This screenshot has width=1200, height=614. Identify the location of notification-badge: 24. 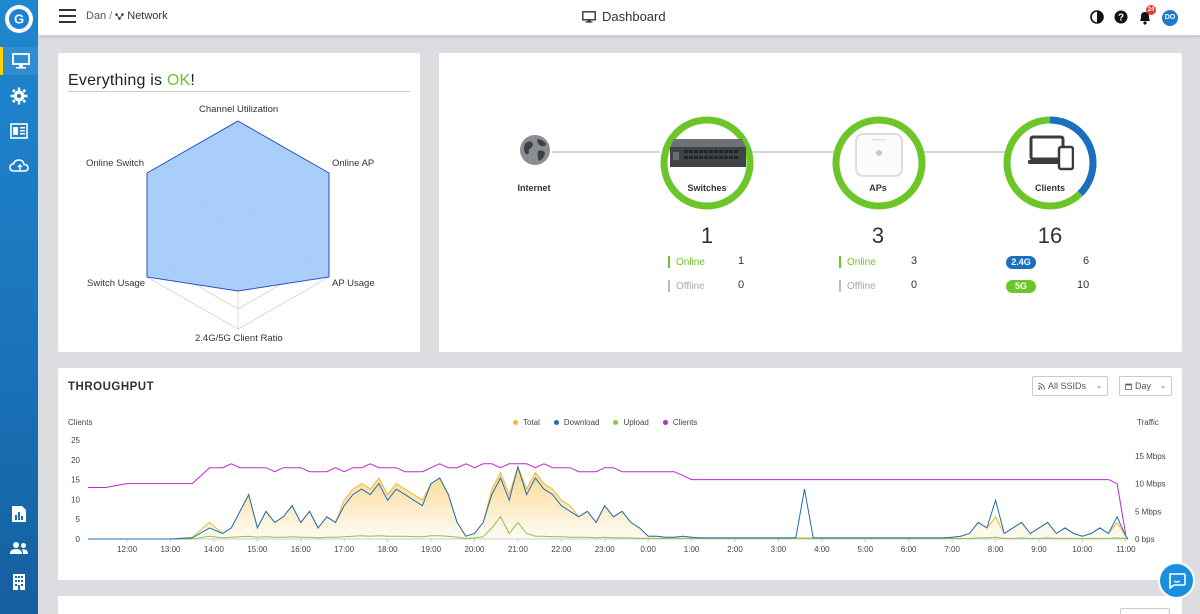
(1151, 10).